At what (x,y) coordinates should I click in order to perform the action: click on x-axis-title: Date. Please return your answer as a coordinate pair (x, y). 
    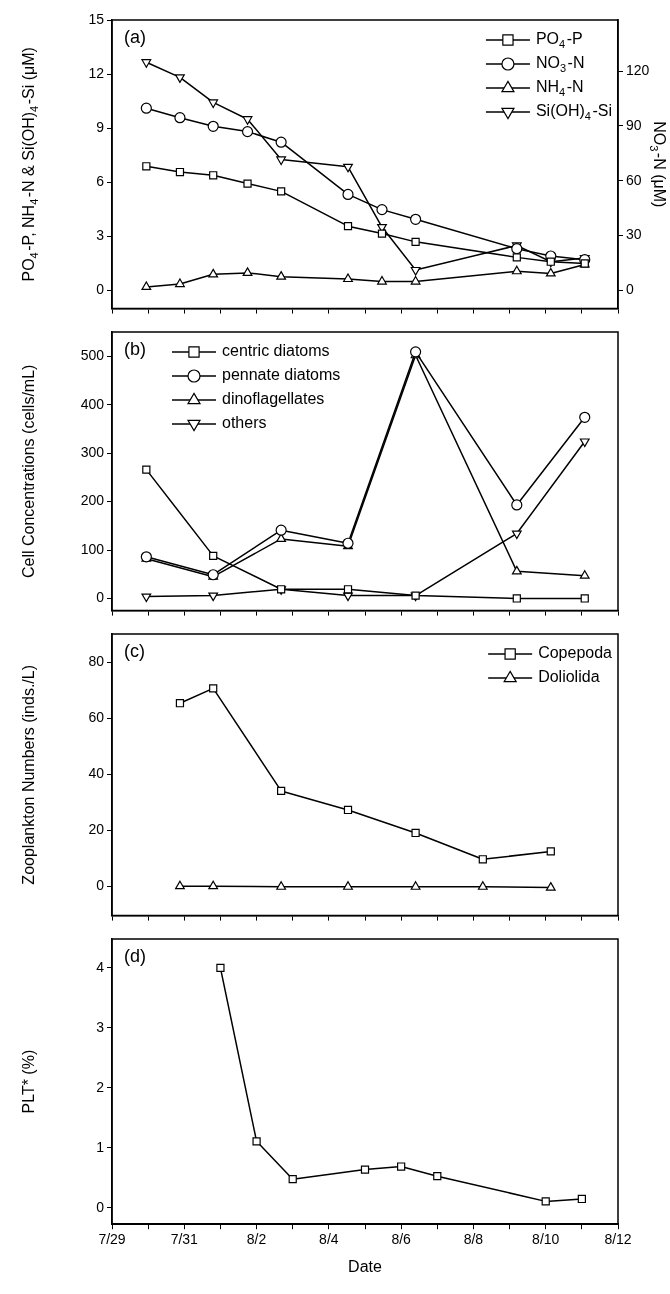
    Looking at the image, I should click on (365, 1267).